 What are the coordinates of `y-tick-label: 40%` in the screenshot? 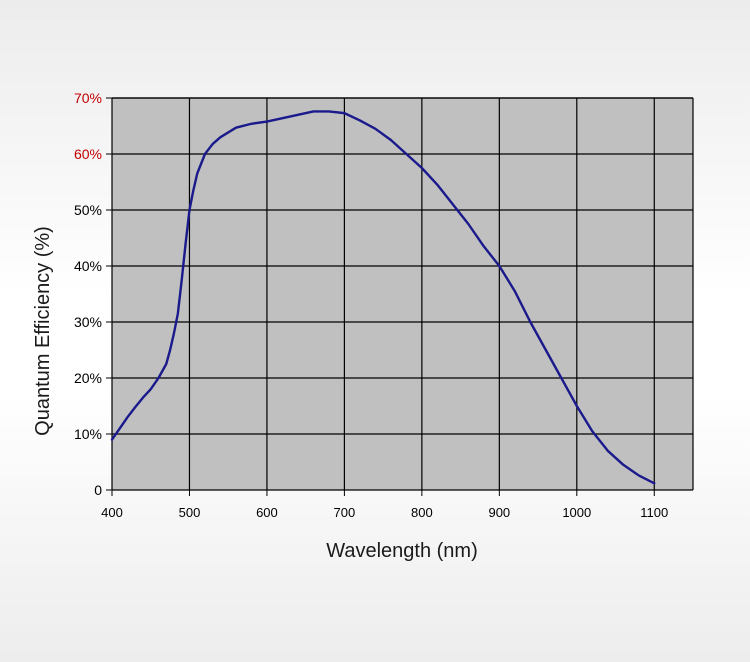 It's located at (88, 266).